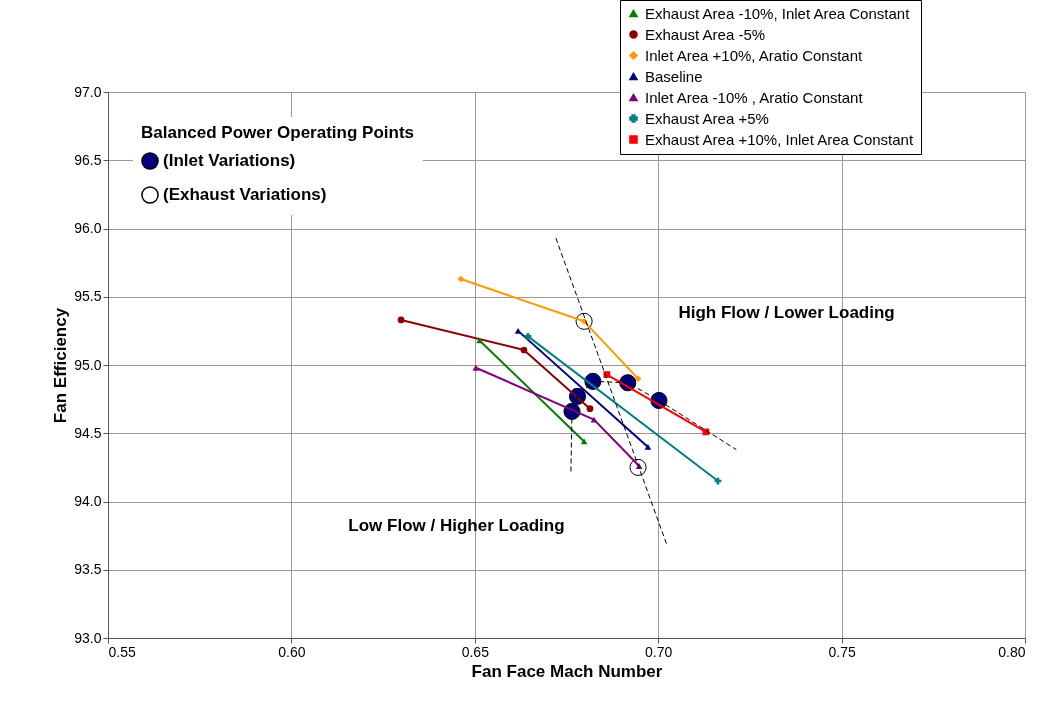  I want to click on legend-label: Baseline, so click(674, 76).